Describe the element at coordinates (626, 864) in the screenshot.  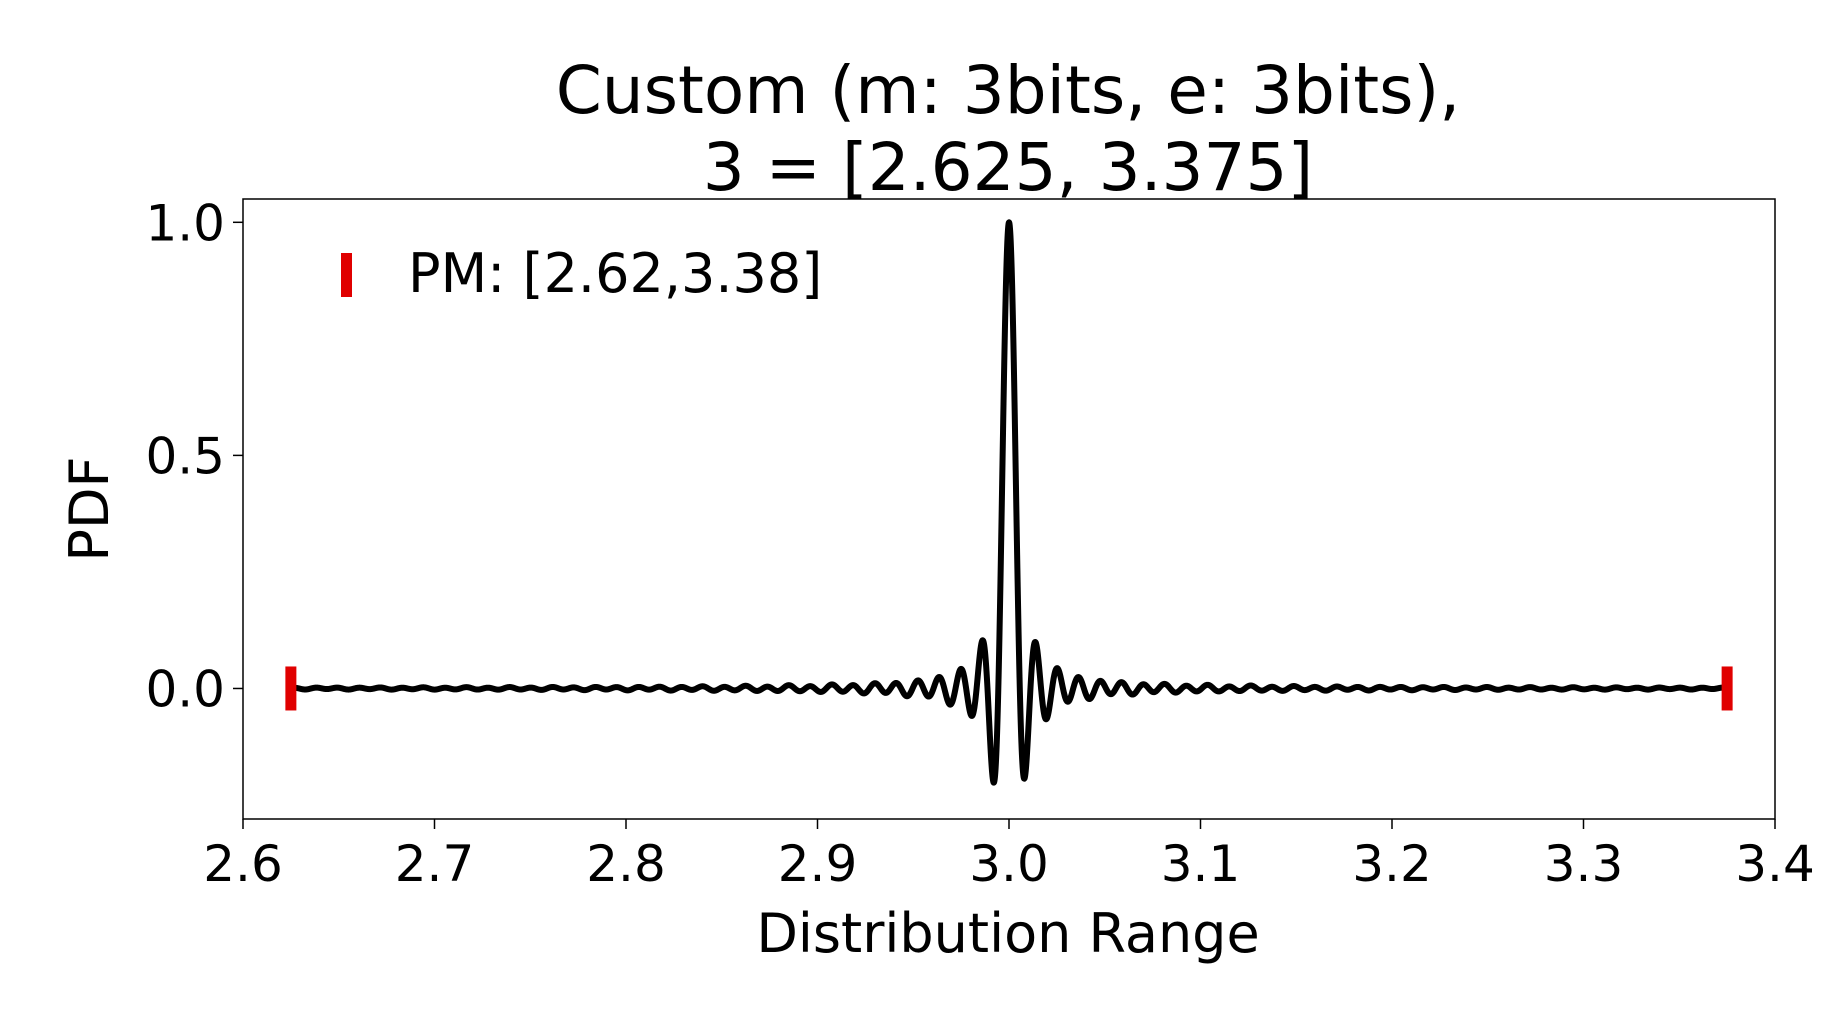
I see `x-tick-label-2: 2.8` at that location.